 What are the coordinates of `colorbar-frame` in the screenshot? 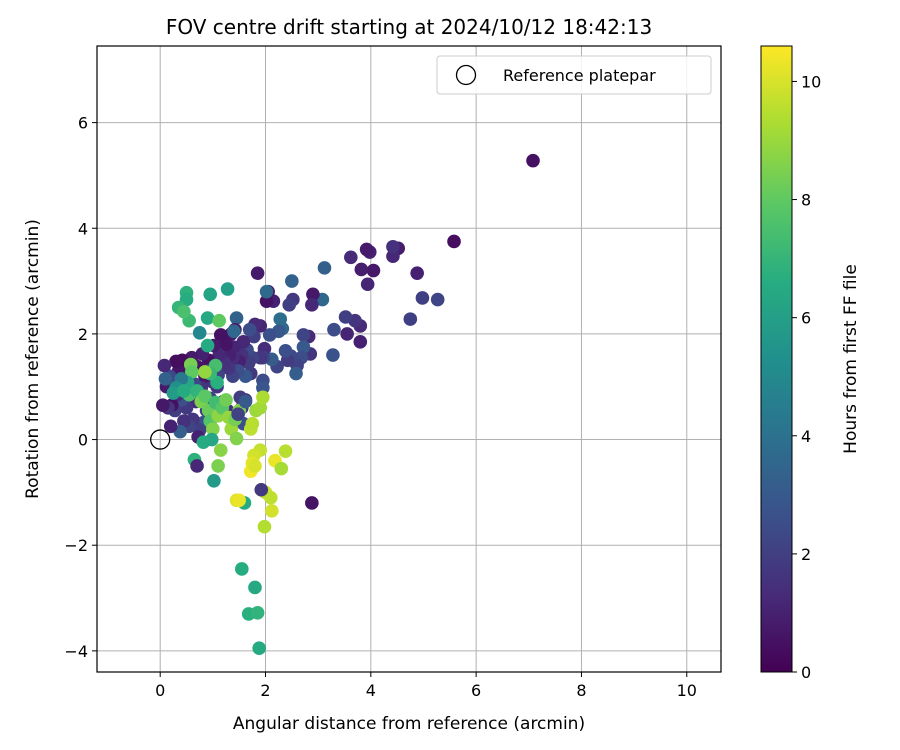 It's located at (776, 359).